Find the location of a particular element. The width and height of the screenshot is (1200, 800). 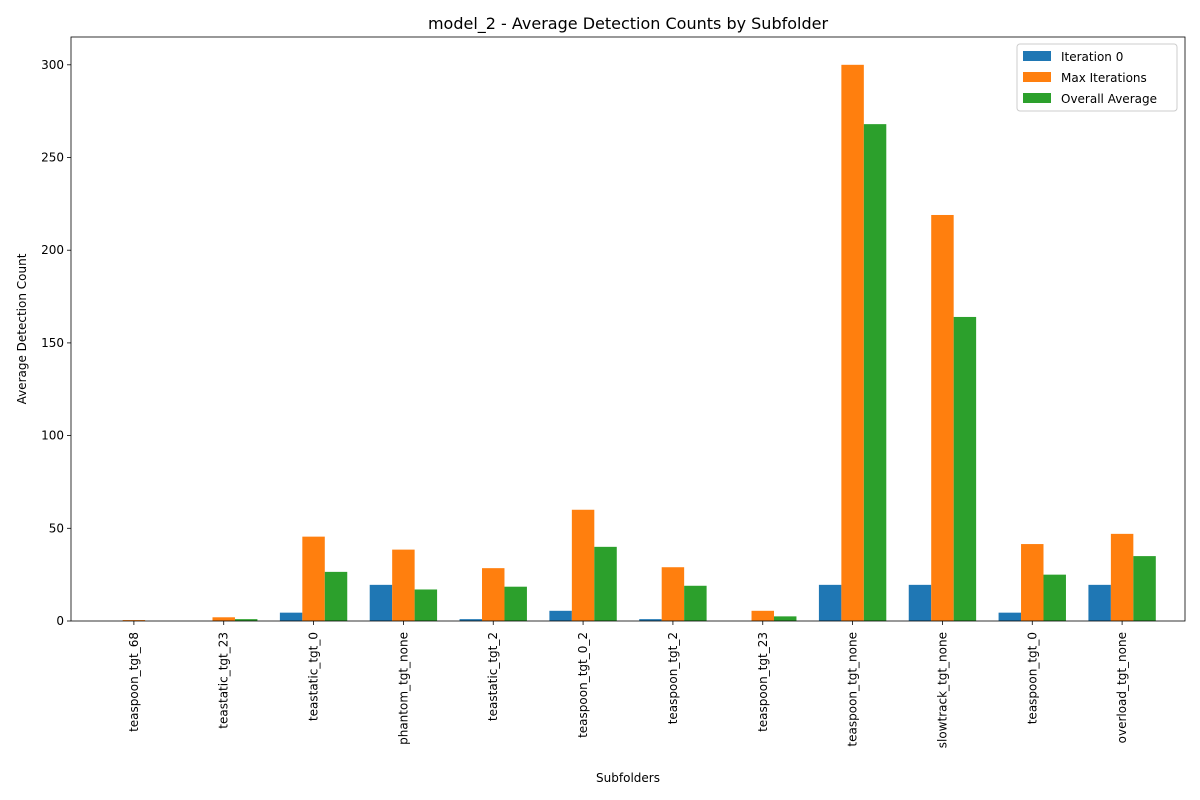

x-axis-label: Subfolders is located at coordinates (628, 778).